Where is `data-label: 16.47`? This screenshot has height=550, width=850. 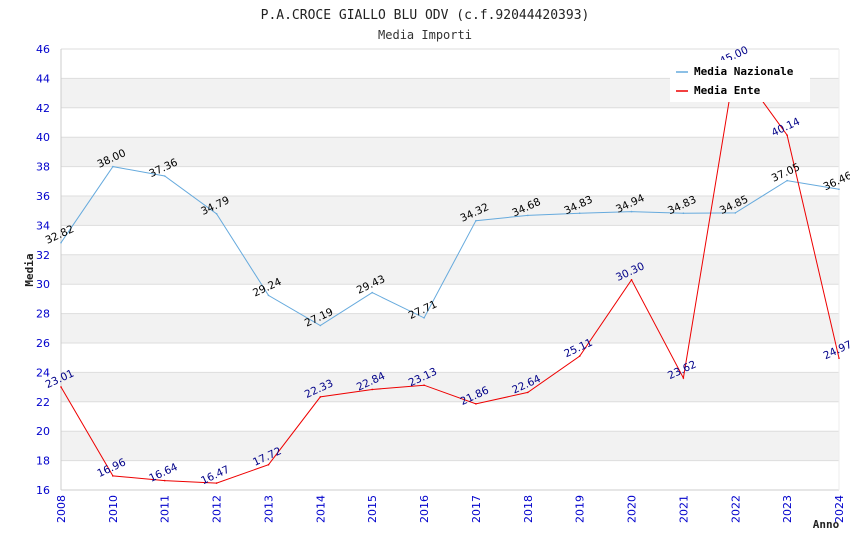
data-label: 16.47 is located at coordinates (215, 476).